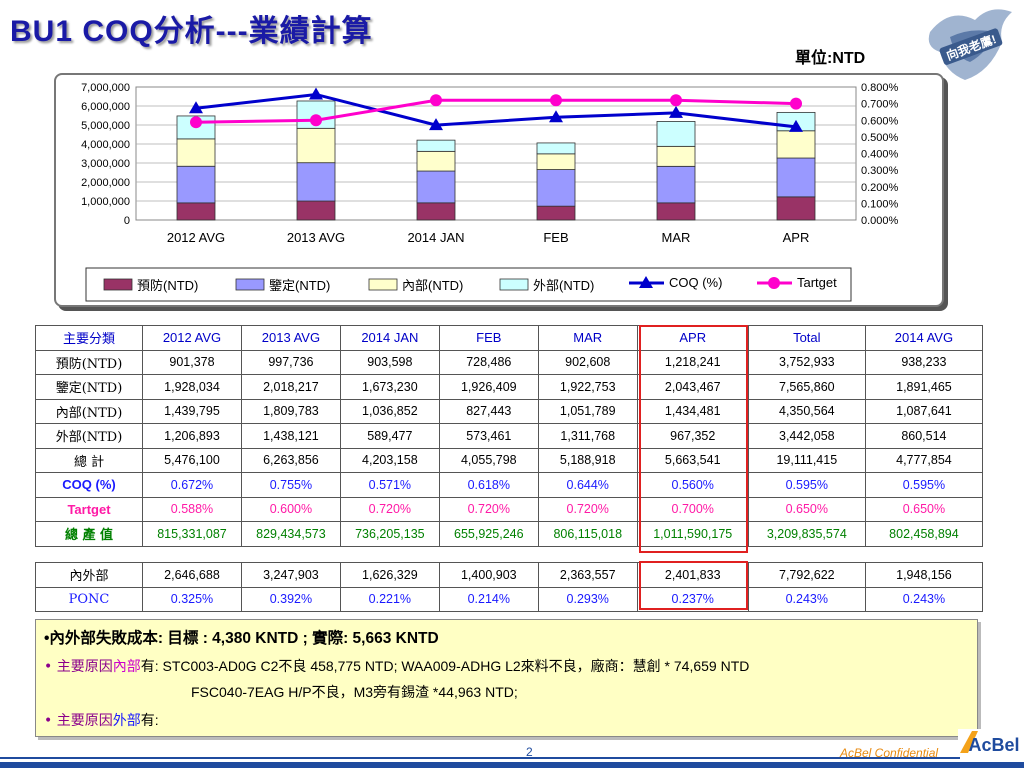  I want to click on table-cell: 815,331,087, so click(192, 534).